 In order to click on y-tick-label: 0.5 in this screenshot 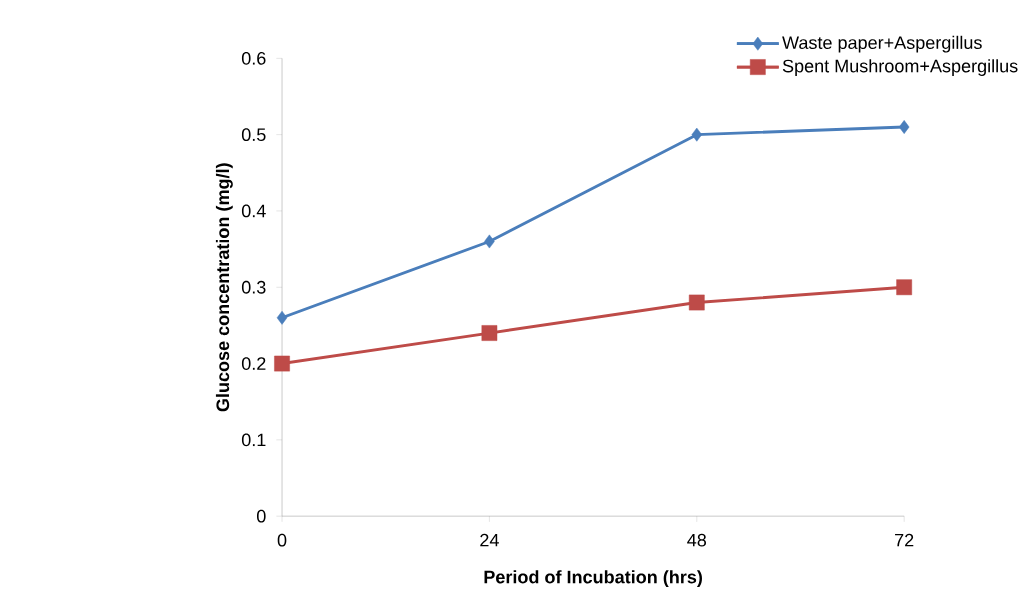, I will do `click(253, 134)`.